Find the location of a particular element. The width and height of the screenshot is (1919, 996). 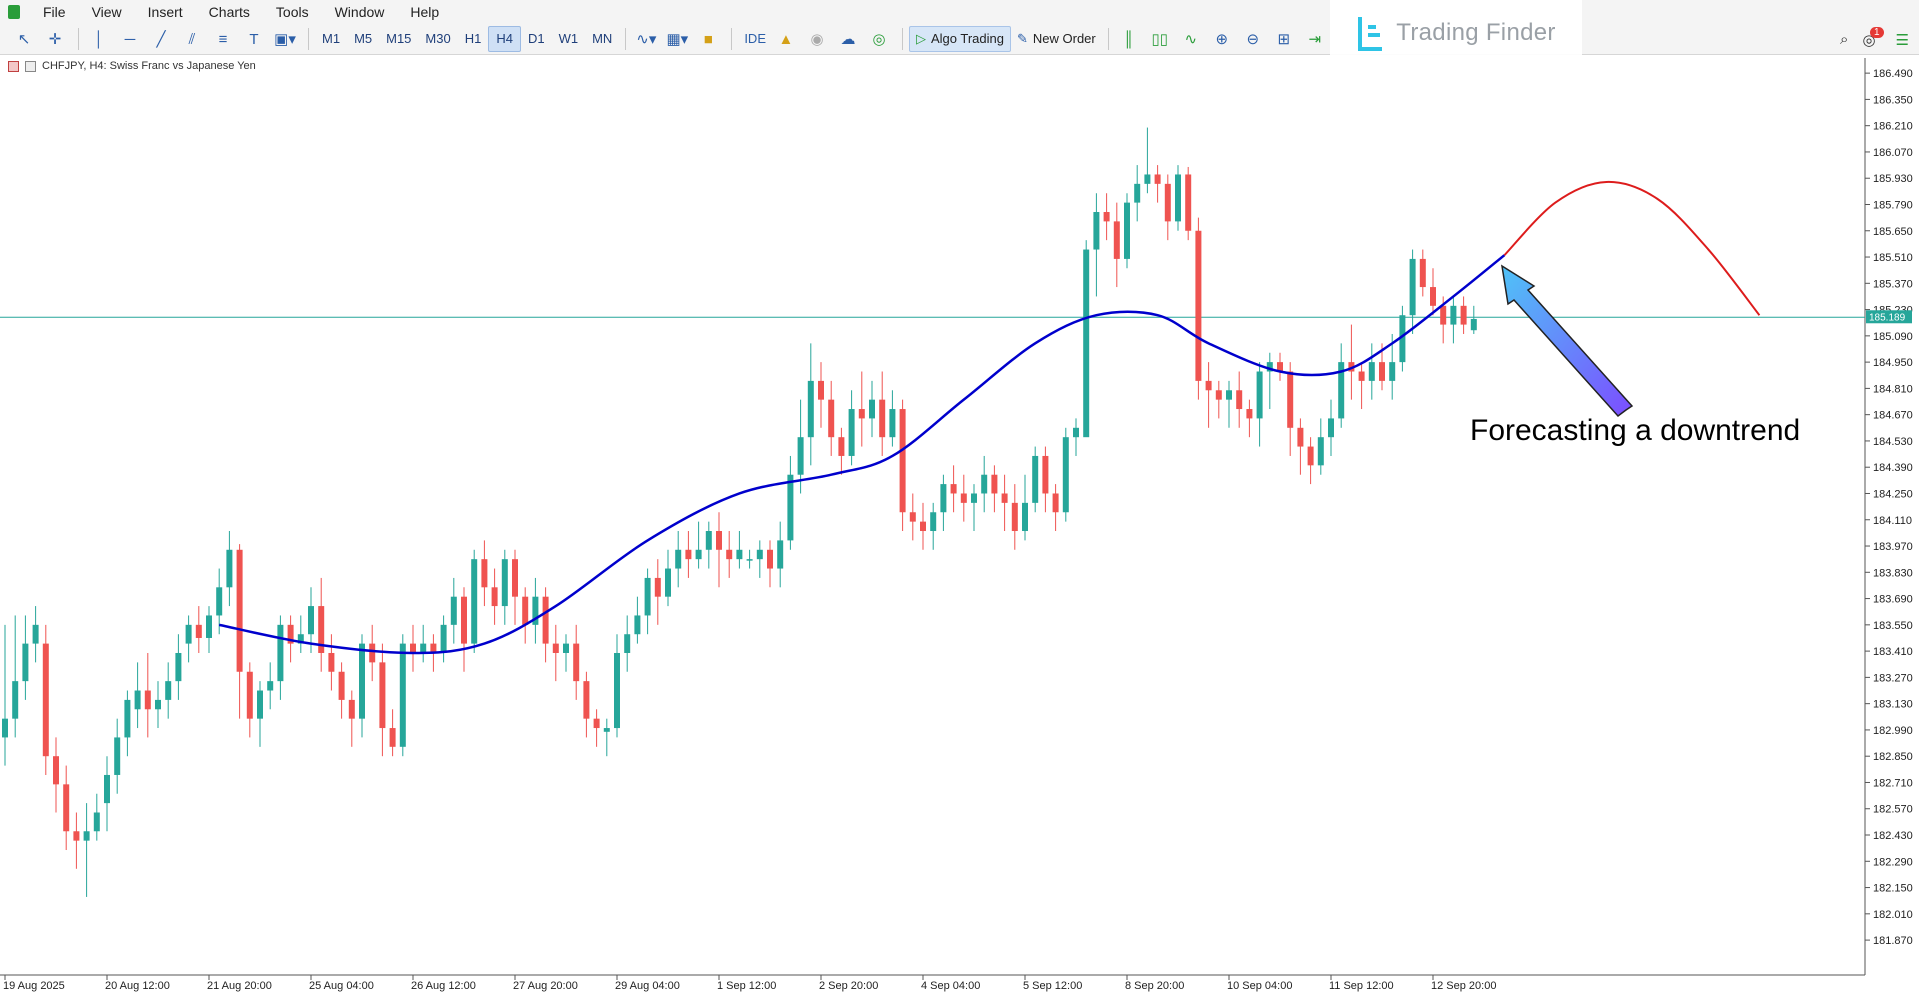

forecast-arrow-shape is located at coordinates (1567, 341).